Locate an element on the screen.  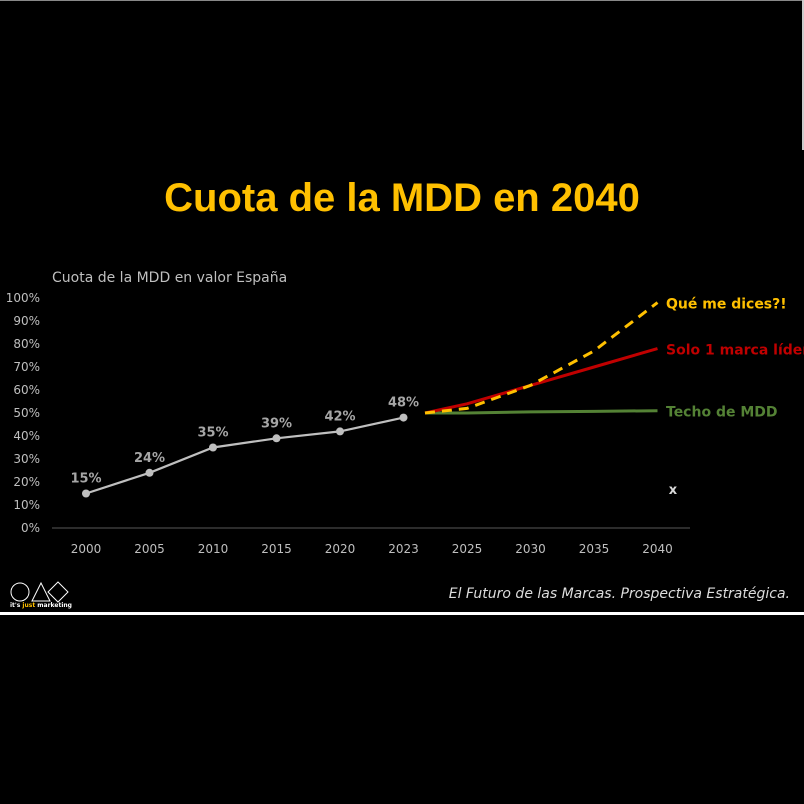
annotation-x: x is located at coordinates (673, 490).